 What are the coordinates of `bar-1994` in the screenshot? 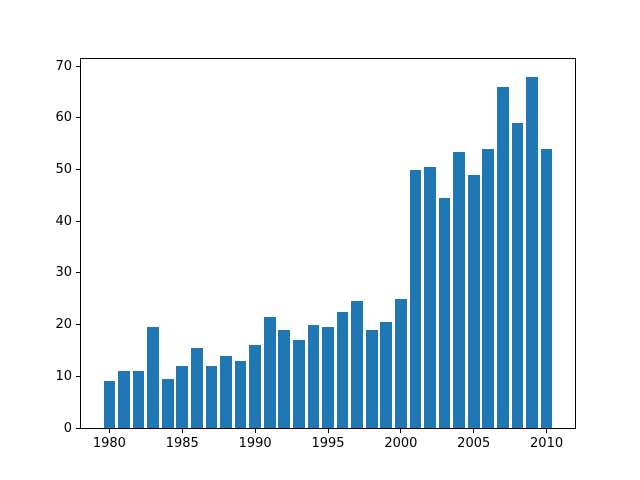 It's located at (313, 376).